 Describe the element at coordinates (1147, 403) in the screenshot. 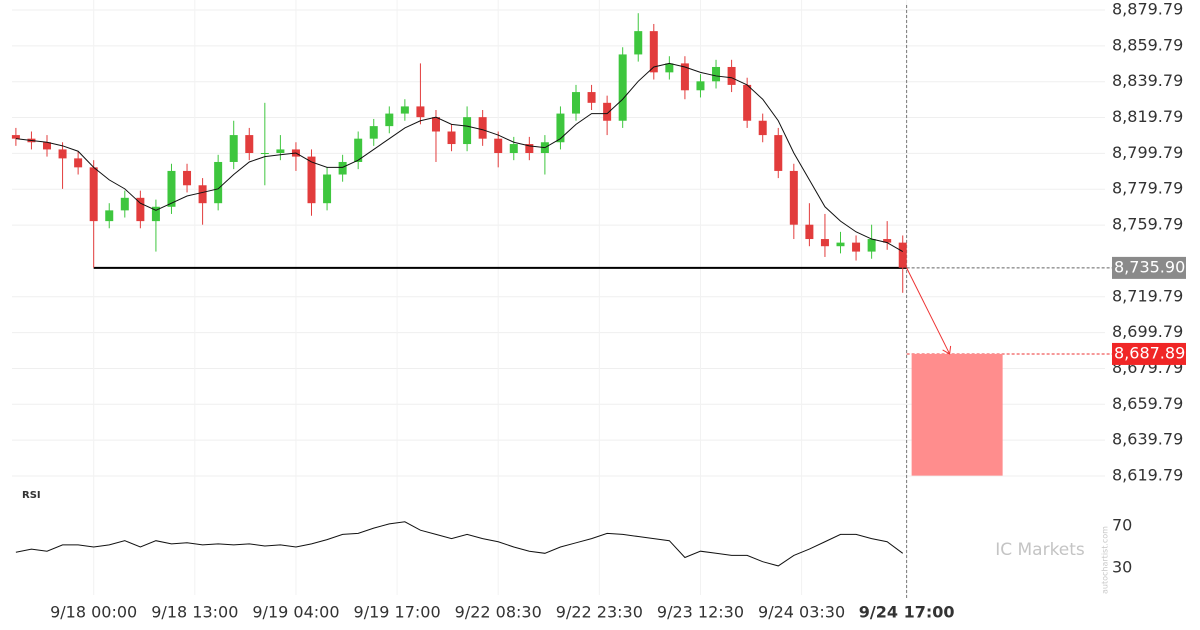

I see `y-tick-label: 8,659.79` at that location.